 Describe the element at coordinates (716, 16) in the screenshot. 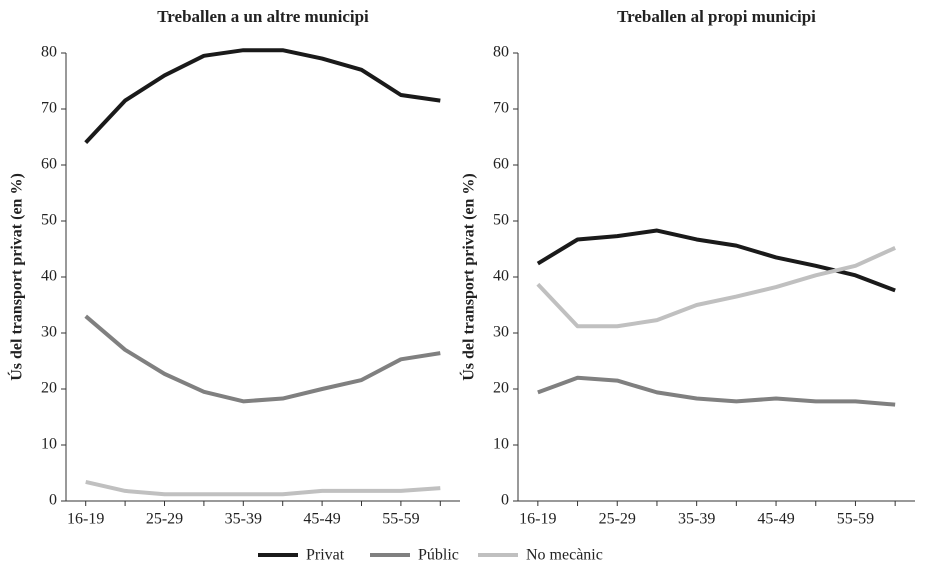

I see `chart-title: Treballen al propi municipi` at that location.